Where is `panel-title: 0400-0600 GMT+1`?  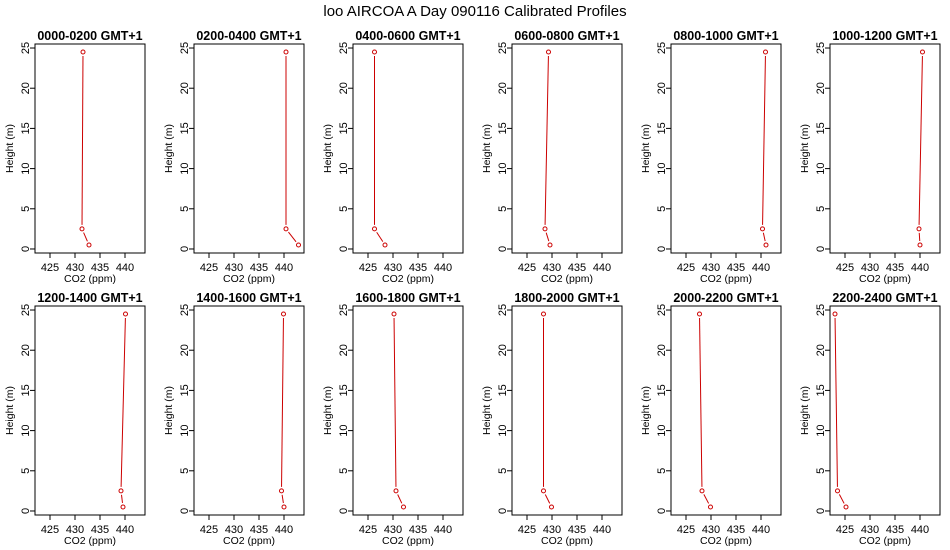 panel-title: 0400-0600 GMT+1 is located at coordinates (407, 36).